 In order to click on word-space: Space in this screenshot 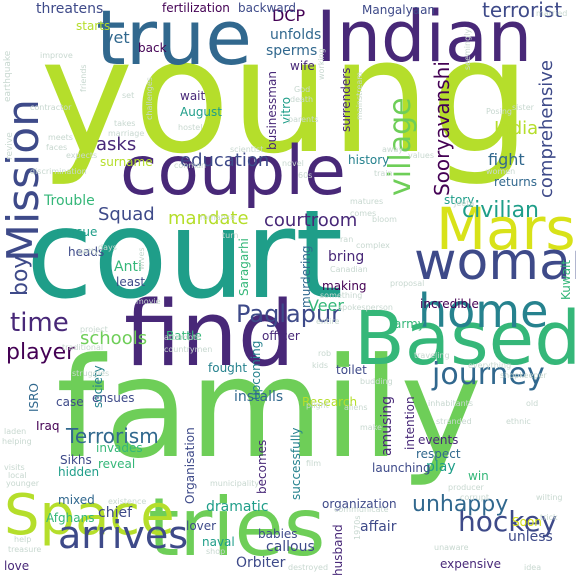, I will do `click(89, 515)`.